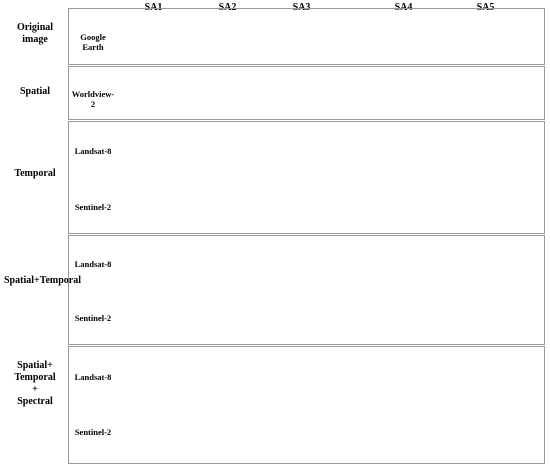 The height and width of the screenshot is (467, 550). What do you see at coordinates (35, 173) in the screenshot?
I see `group-label: Temporal` at bounding box center [35, 173].